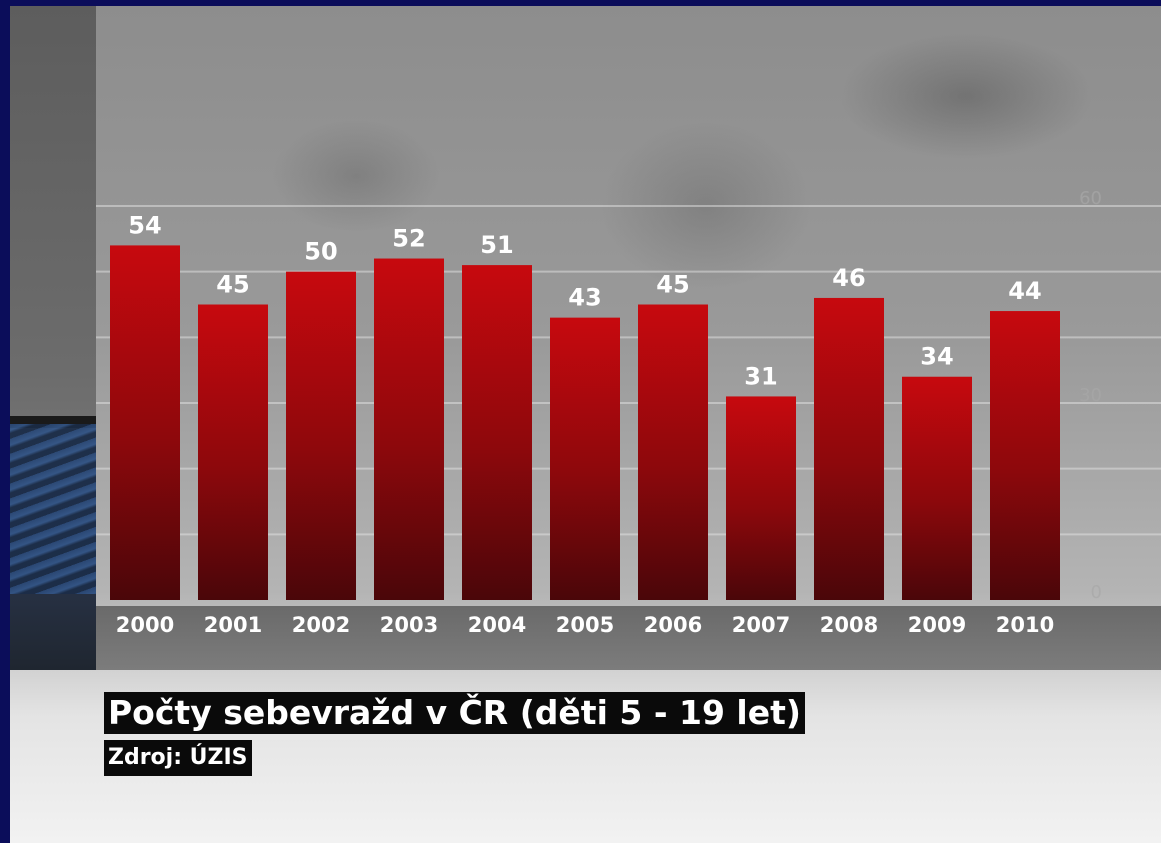  What do you see at coordinates (144, 225) in the screenshot?
I see `value-label-2000: 54` at bounding box center [144, 225].